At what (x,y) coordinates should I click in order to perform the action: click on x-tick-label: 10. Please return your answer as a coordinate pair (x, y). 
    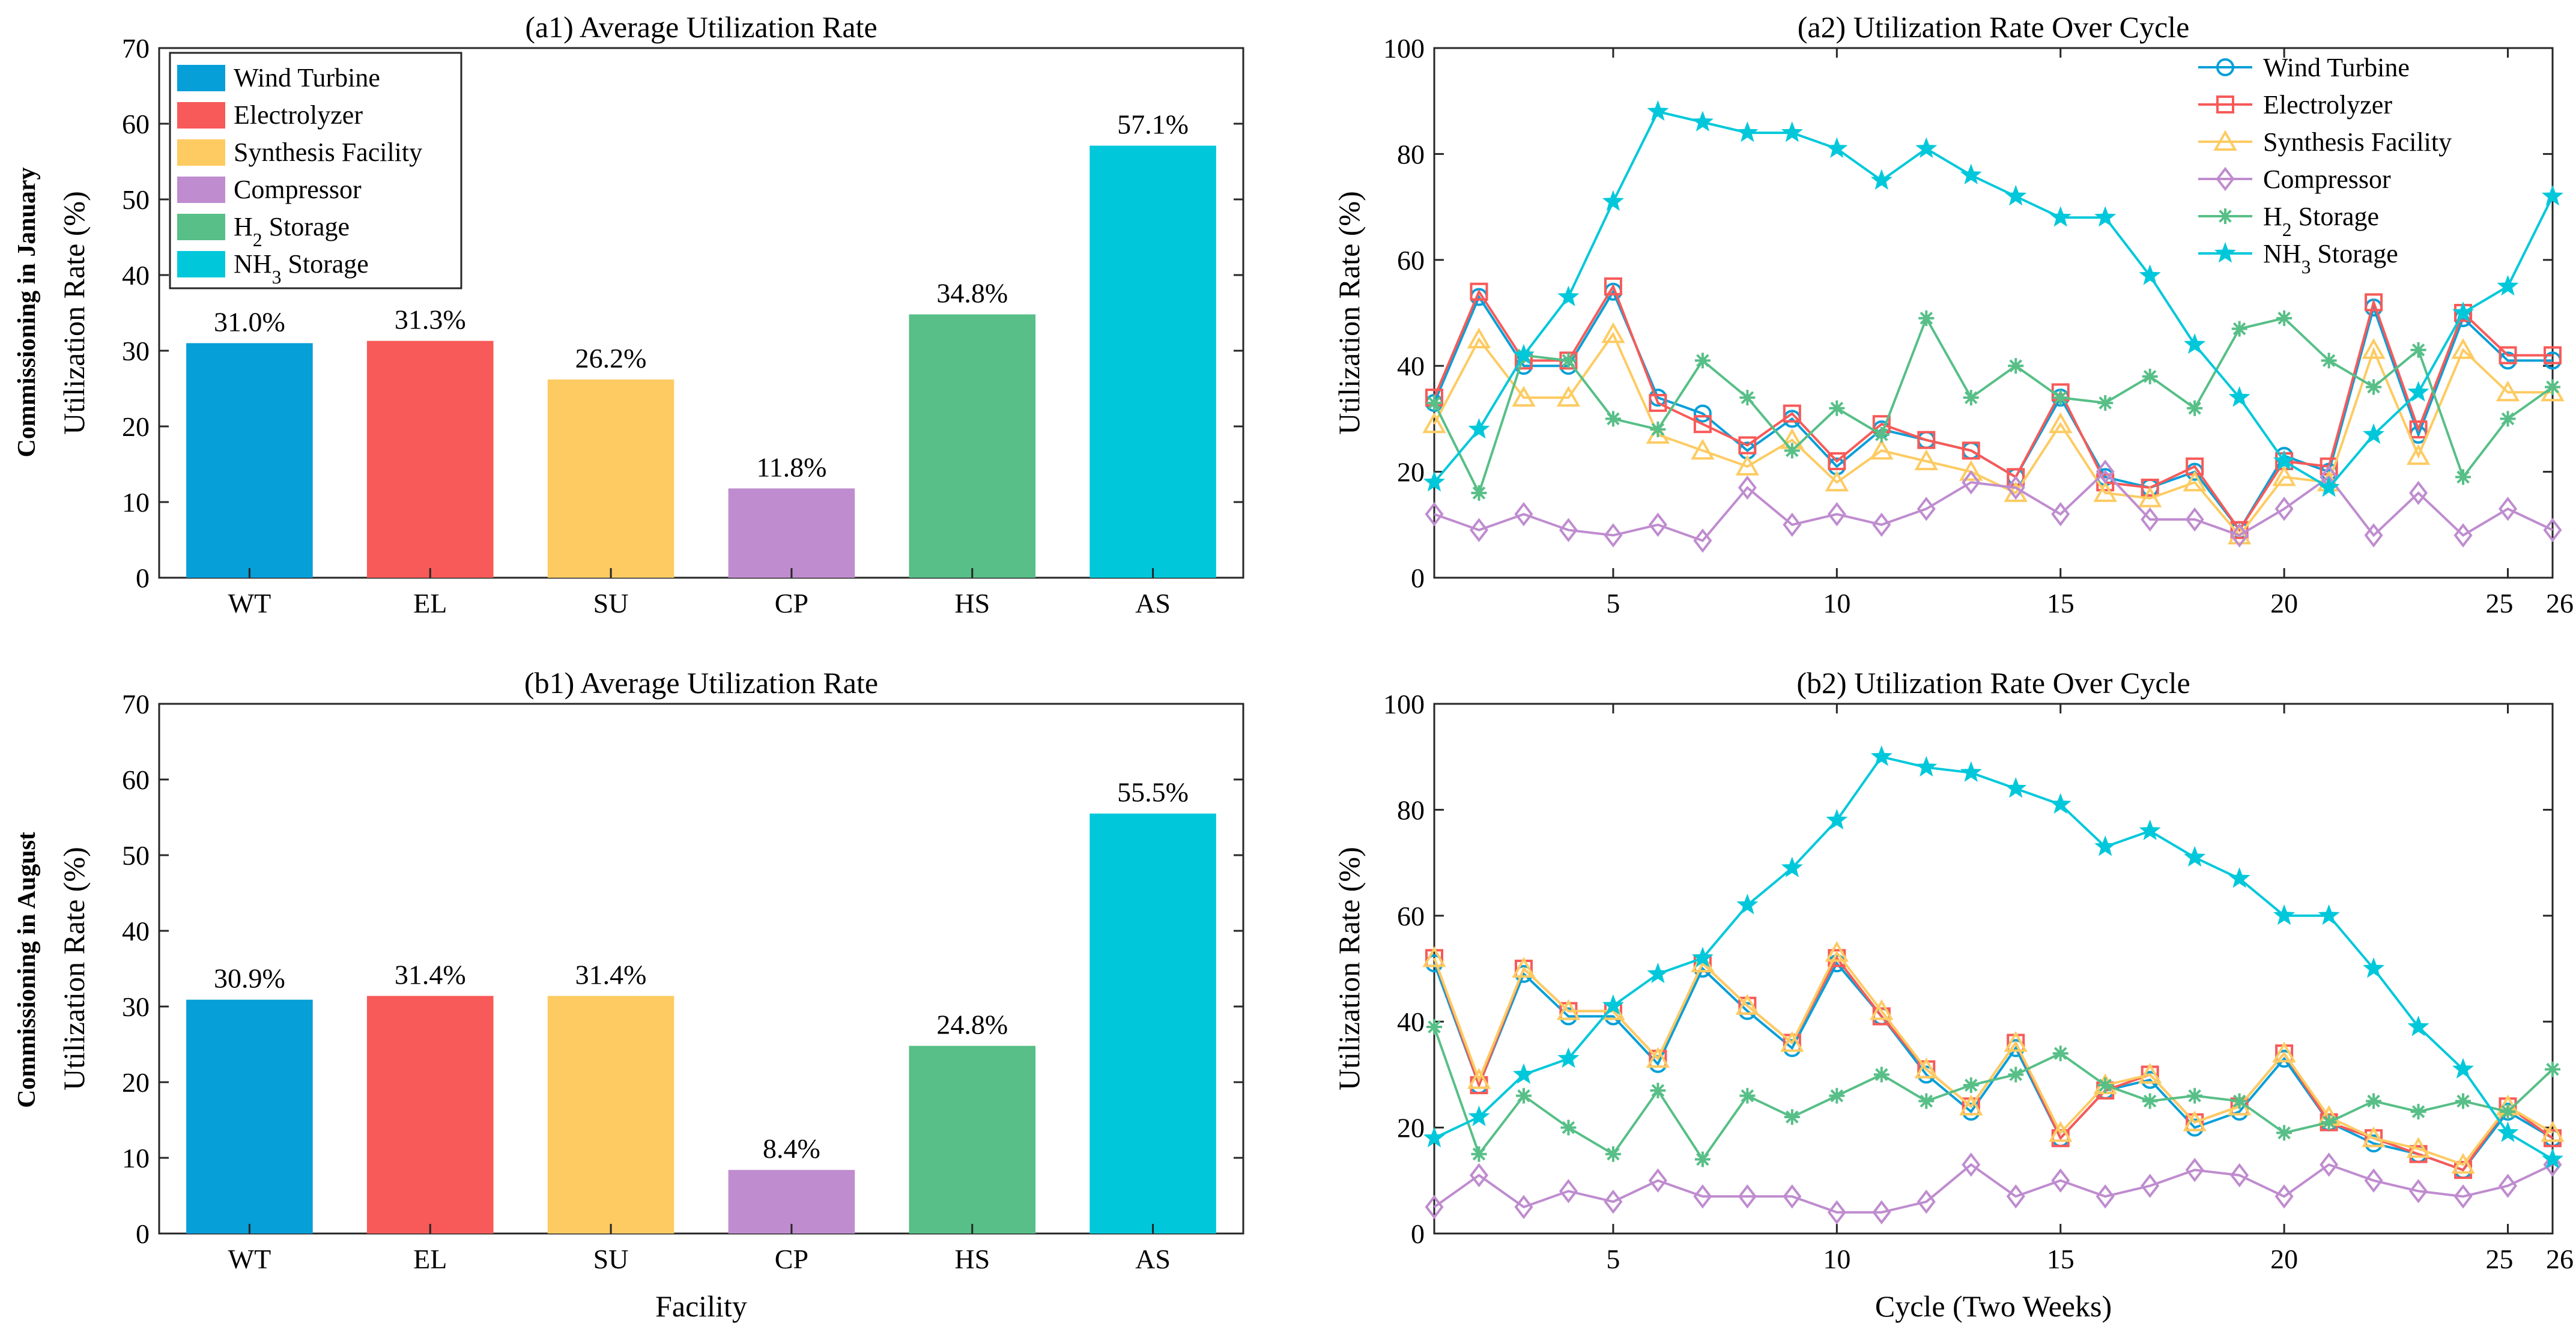
    Looking at the image, I should click on (1836, 1259).